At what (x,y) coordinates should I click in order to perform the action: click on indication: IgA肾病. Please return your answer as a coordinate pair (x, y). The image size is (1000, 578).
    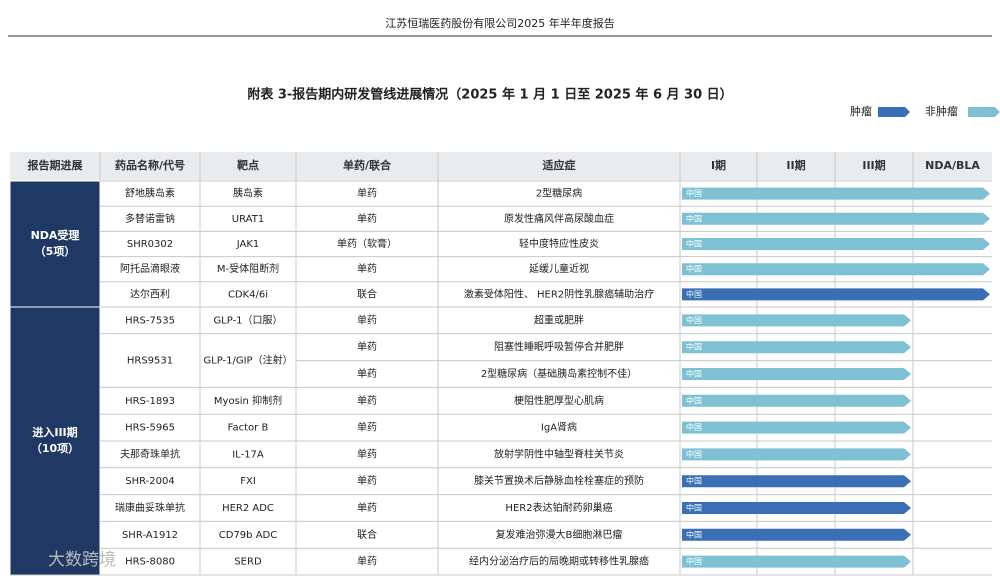
    Looking at the image, I should click on (559, 427).